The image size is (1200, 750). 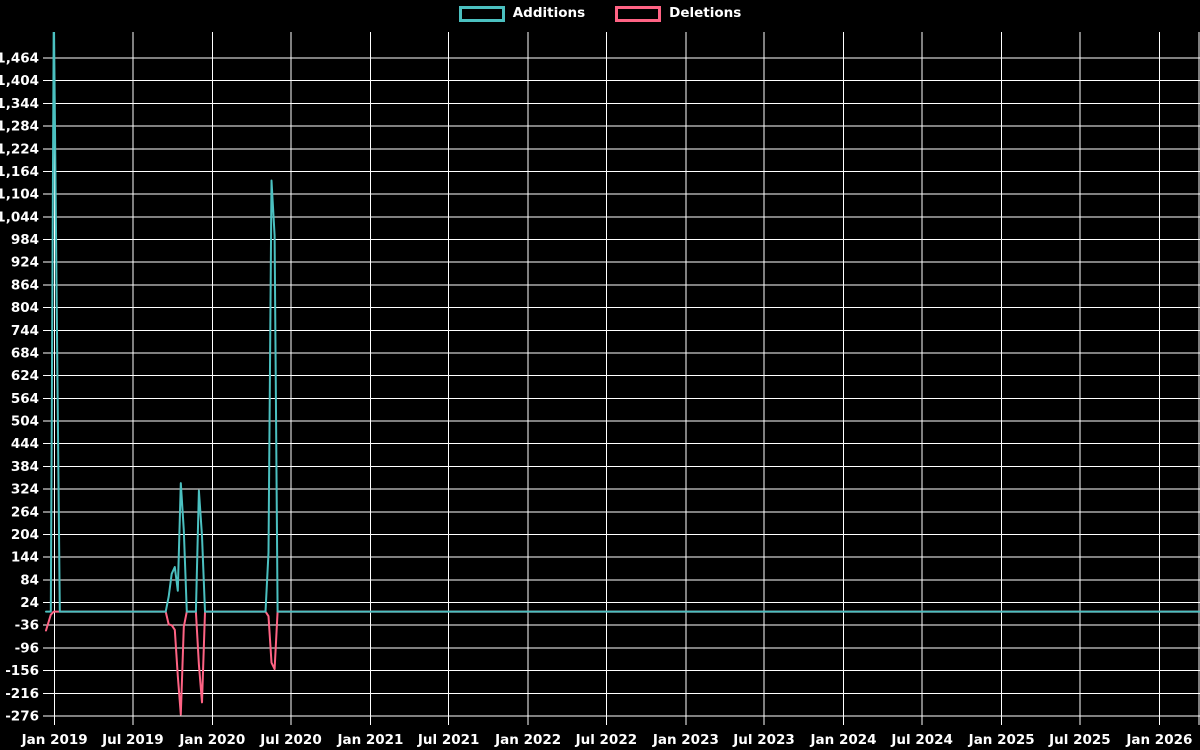 What do you see at coordinates (25, 535) in the screenshot?
I see `svg-text: 204` at bounding box center [25, 535].